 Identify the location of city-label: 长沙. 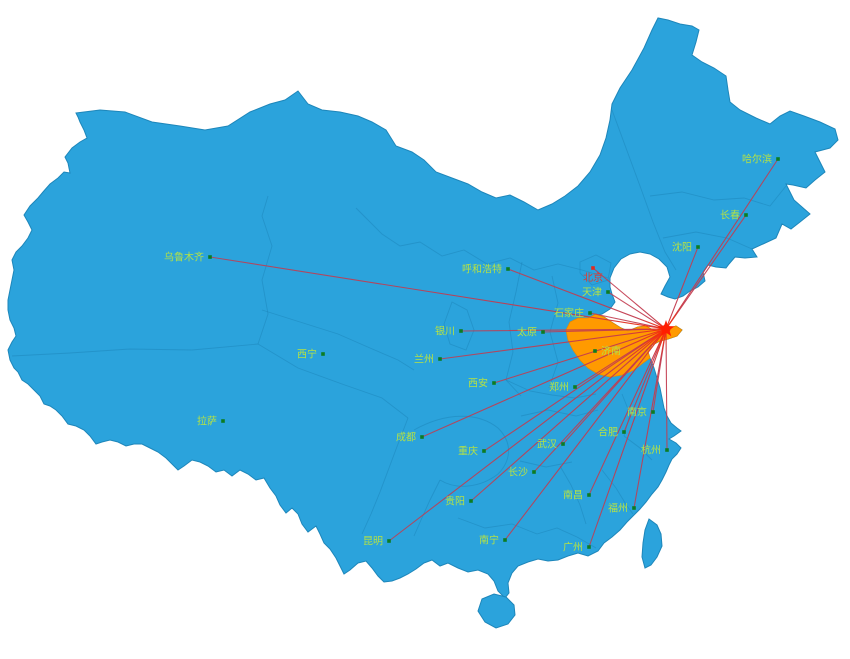
(518, 473).